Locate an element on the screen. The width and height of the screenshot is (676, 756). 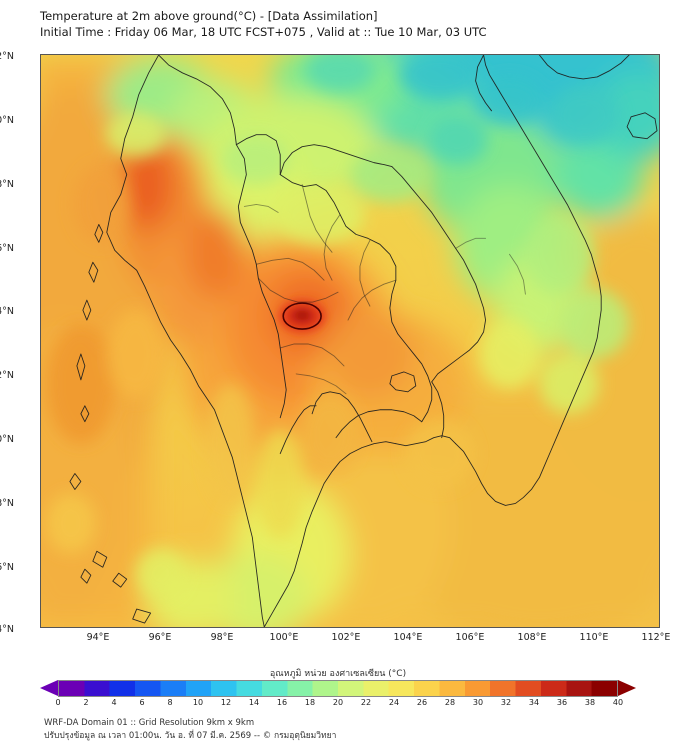
colorbar-tick-24: 24 is located at coordinates (394, 702).